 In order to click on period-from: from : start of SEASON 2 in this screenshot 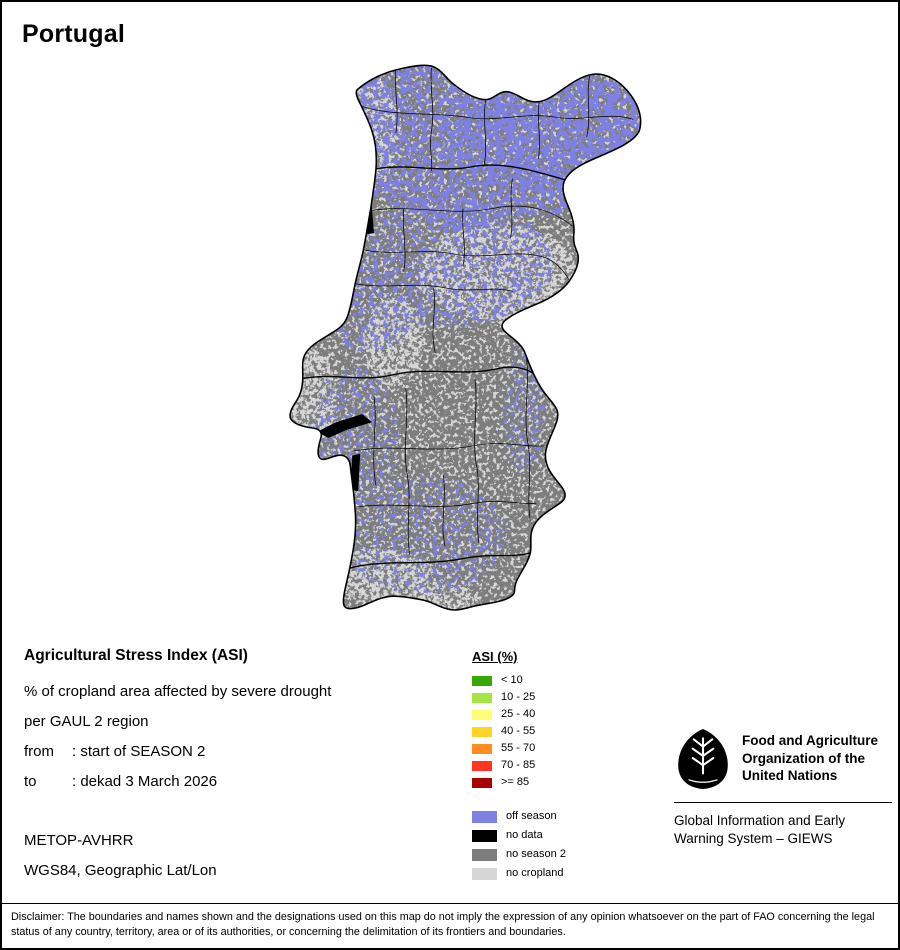, I will do `click(177, 751)`.